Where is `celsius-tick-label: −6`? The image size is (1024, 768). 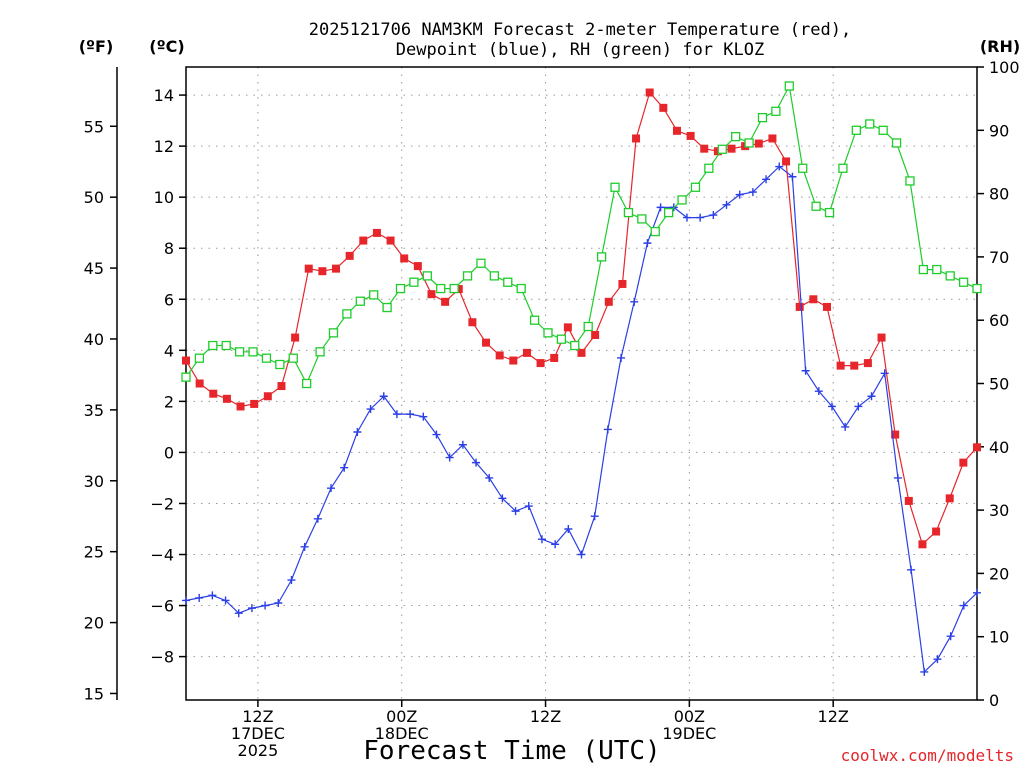
celsius-tick-label: −6 is located at coordinates (162, 606).